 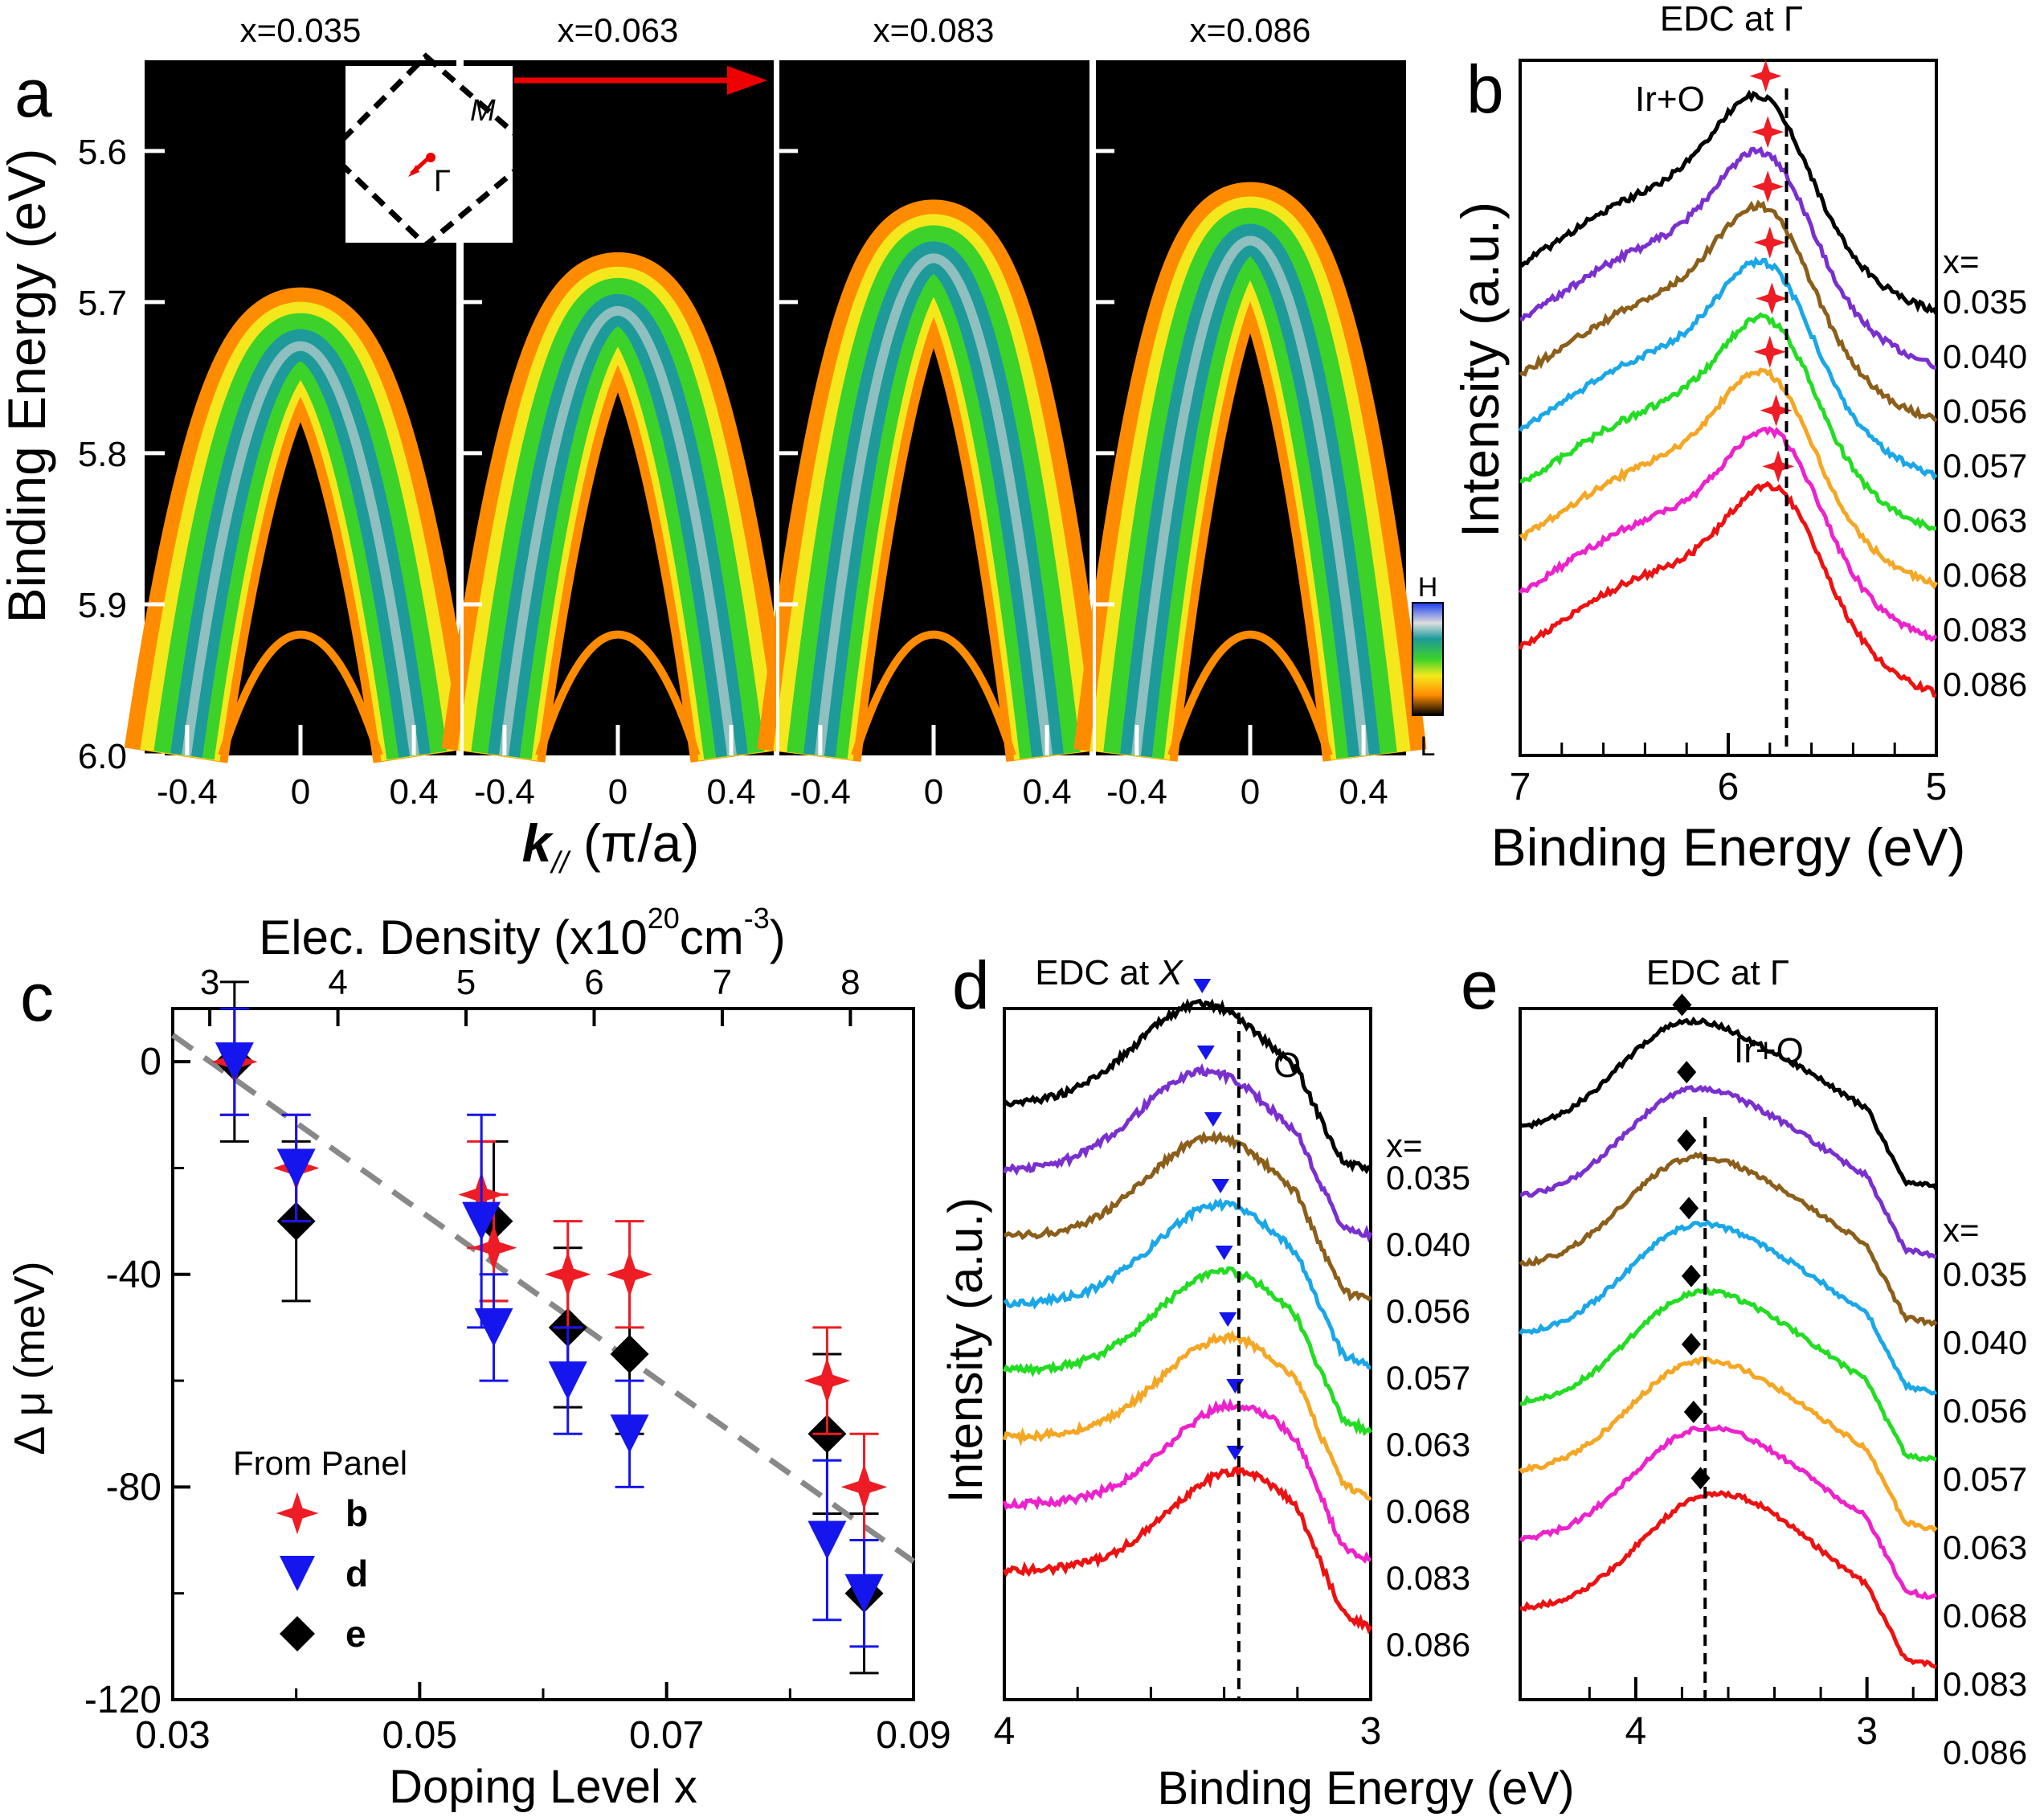 What do you see at coordinates (466, 983) in the screenshot?
I see `top-tick-label: 5` at bounding box center [466, 983].